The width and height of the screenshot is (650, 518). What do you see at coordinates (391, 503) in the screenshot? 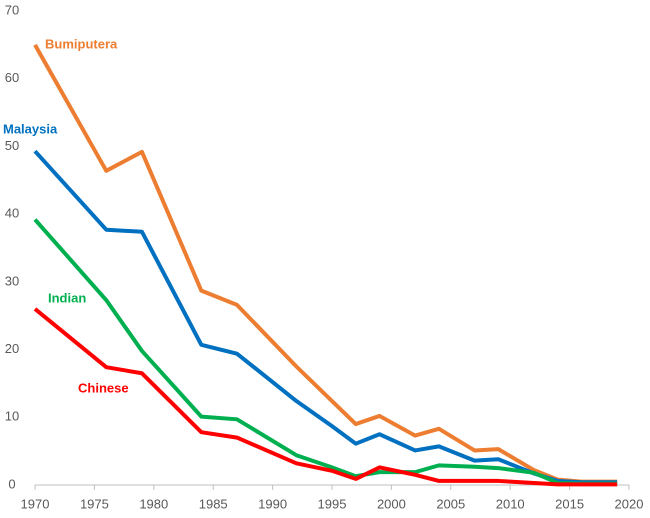
I see `x-tick-label: 2000` at bounding box center [391, 503].